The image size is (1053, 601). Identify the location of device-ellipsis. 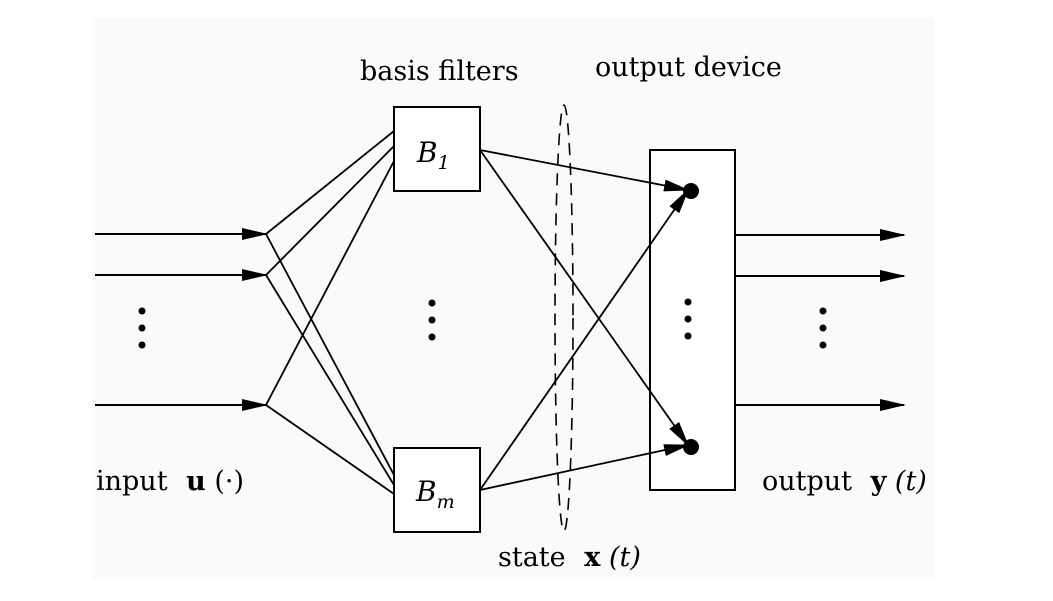
(688, 319).